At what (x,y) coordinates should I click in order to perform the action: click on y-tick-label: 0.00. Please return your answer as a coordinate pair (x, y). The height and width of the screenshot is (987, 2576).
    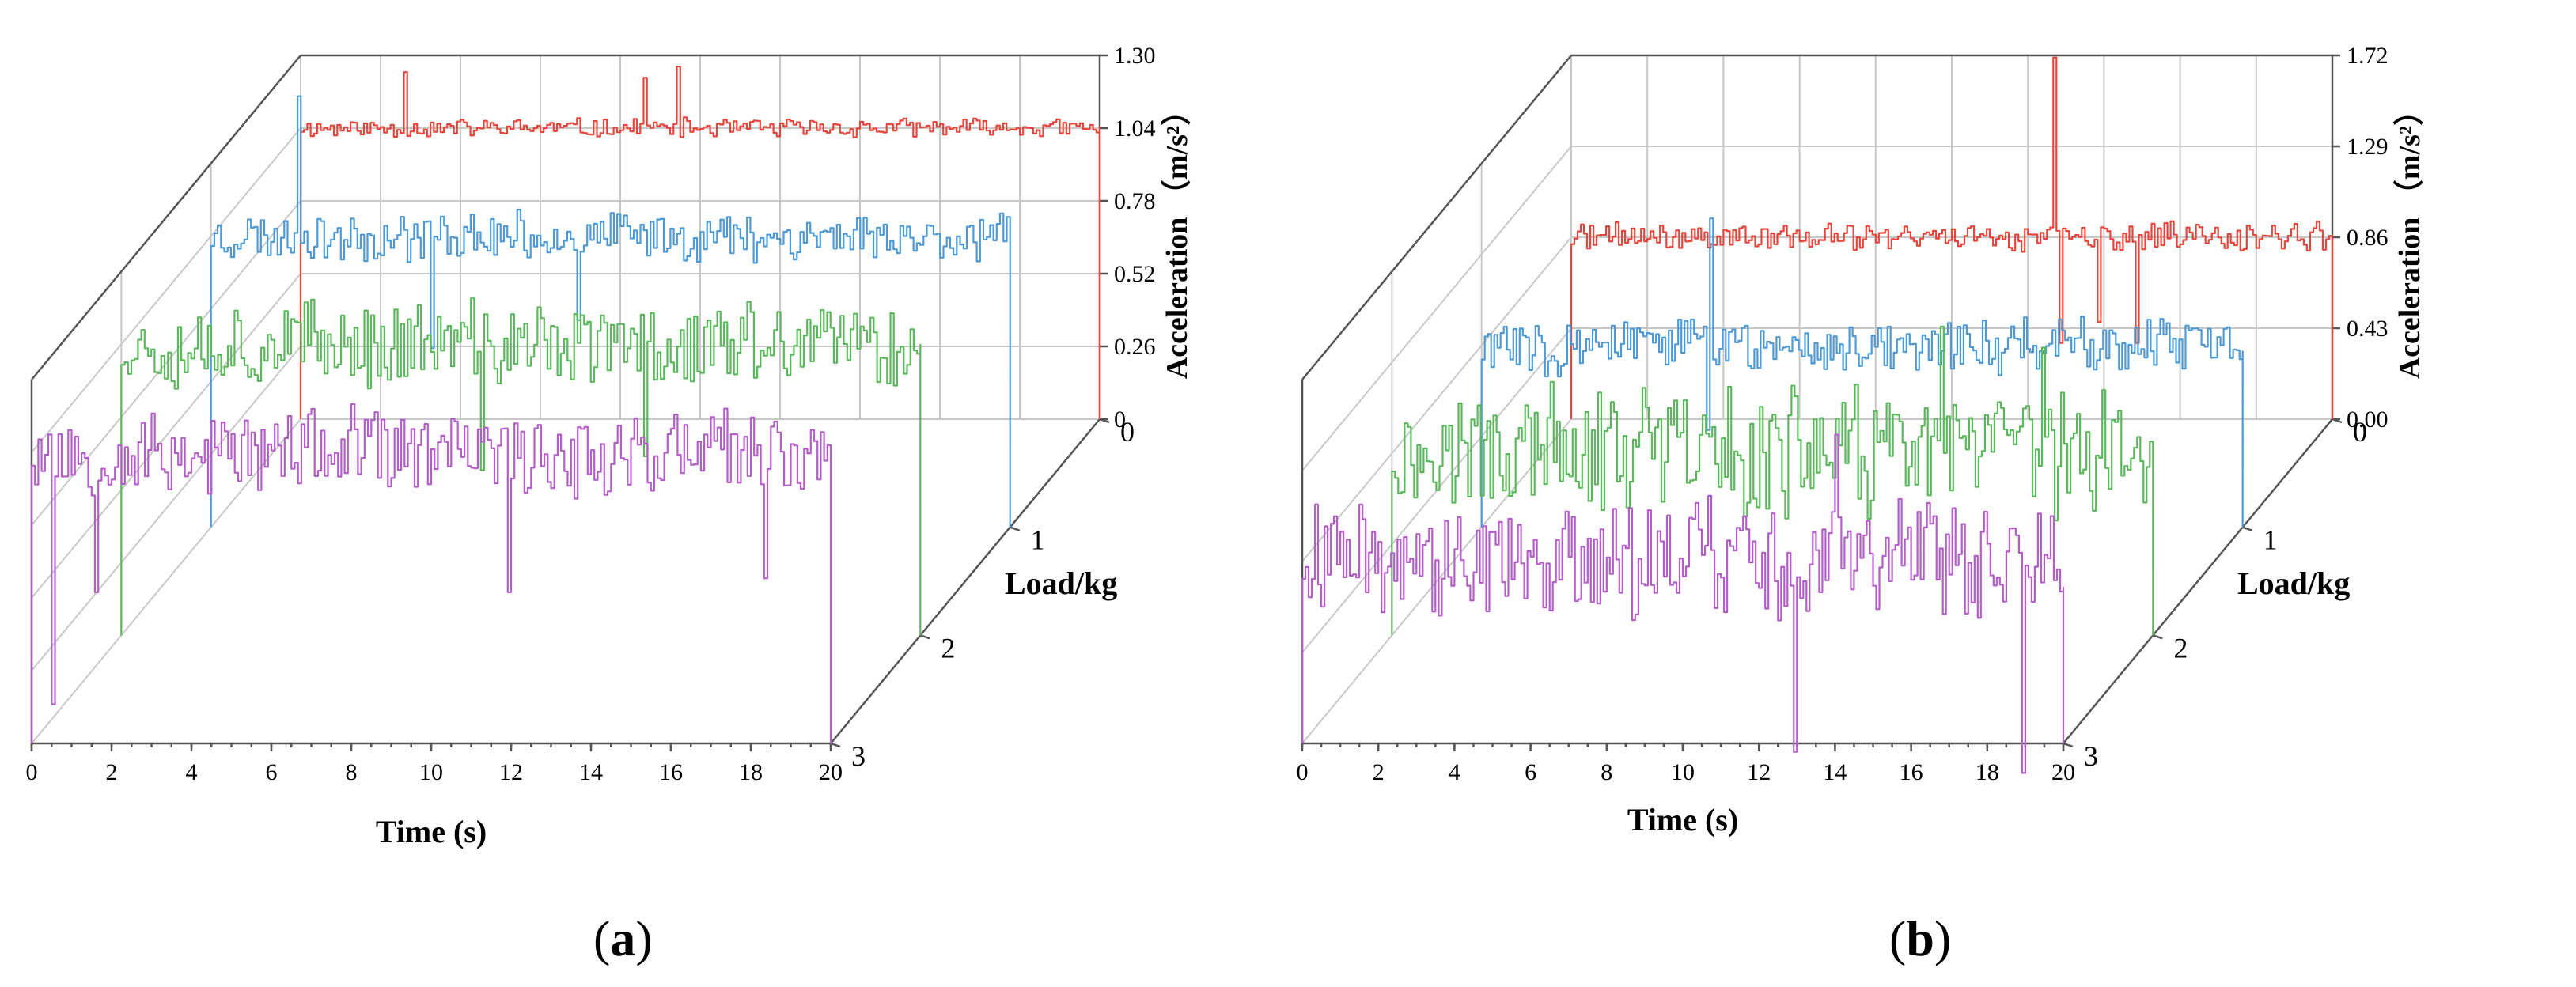
    Looking at the image, I should click on (2367, 420).